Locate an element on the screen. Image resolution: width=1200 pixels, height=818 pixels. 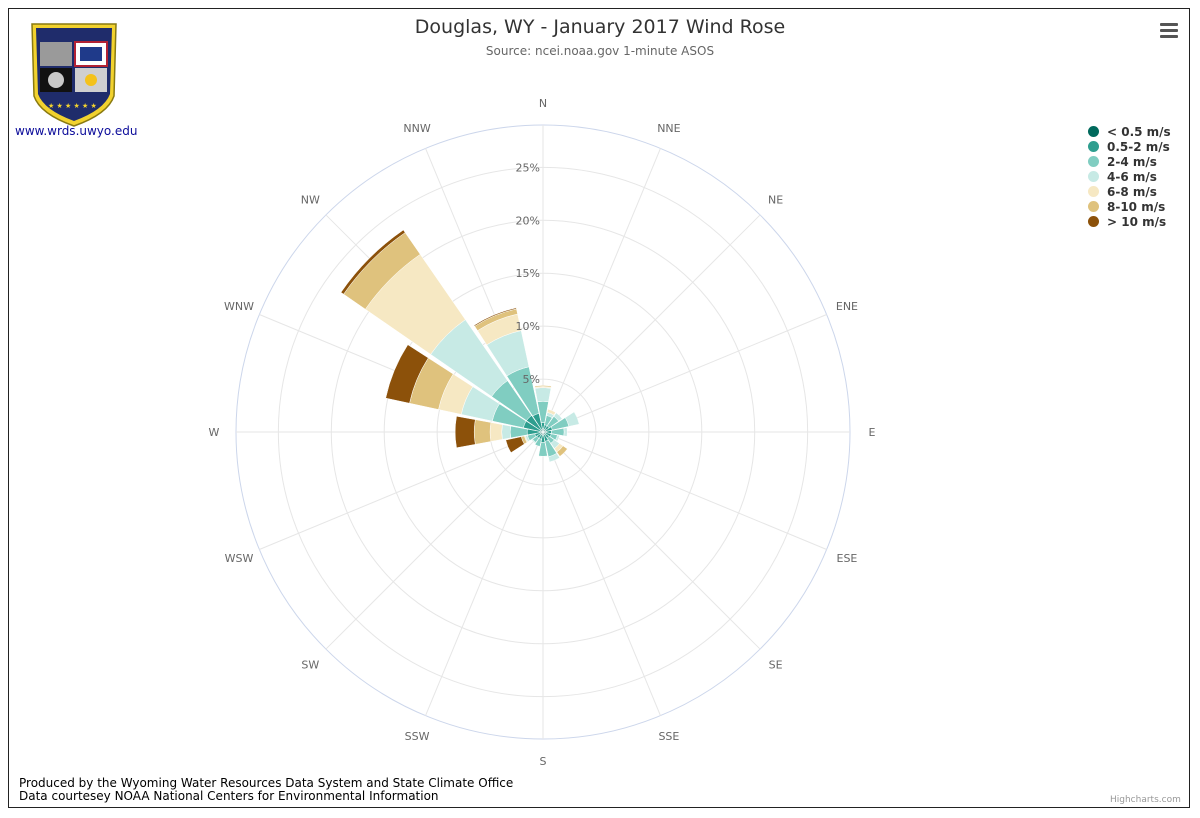
direction-label-nnw: NNW is located at coordinates (416, 128).